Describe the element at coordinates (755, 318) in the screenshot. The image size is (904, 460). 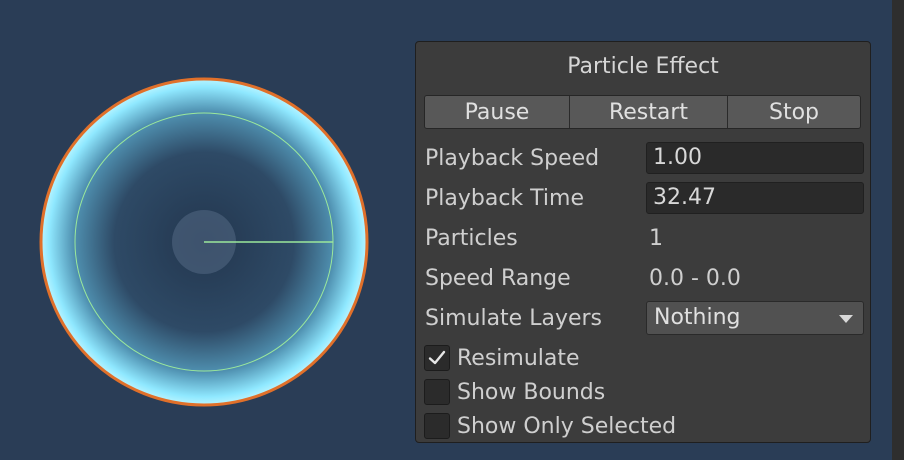
I see `simulate-layers-dropdown: Nothing` at that location.